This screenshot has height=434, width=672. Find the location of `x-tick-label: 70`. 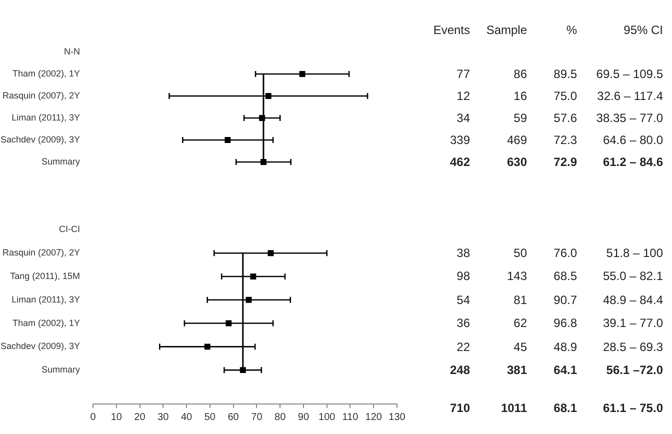

x-tick-label: 70 is located at coordinates (257, 417).